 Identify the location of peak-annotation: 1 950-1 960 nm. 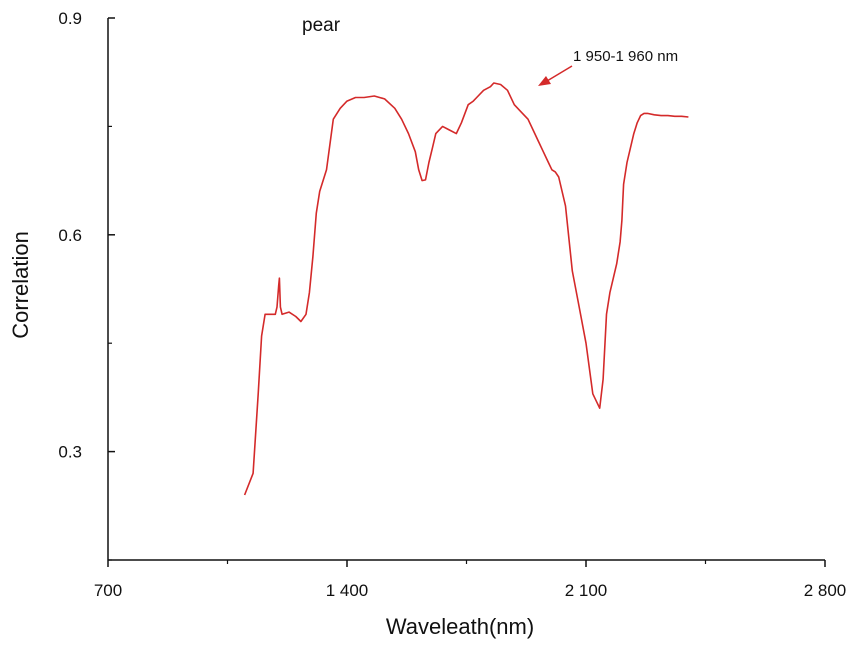
(608, 67).